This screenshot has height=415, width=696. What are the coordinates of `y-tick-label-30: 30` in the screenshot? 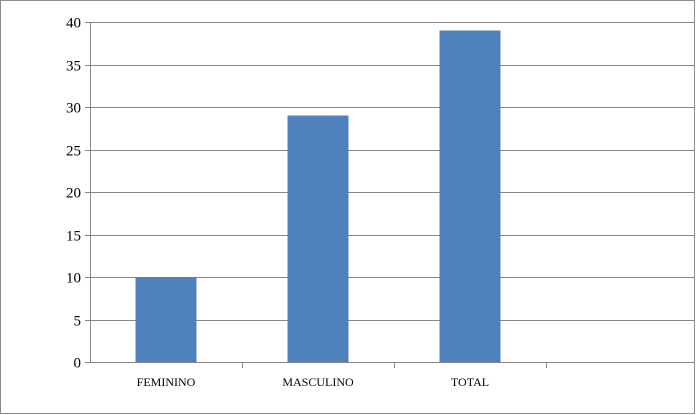 It's located at (73, 109).